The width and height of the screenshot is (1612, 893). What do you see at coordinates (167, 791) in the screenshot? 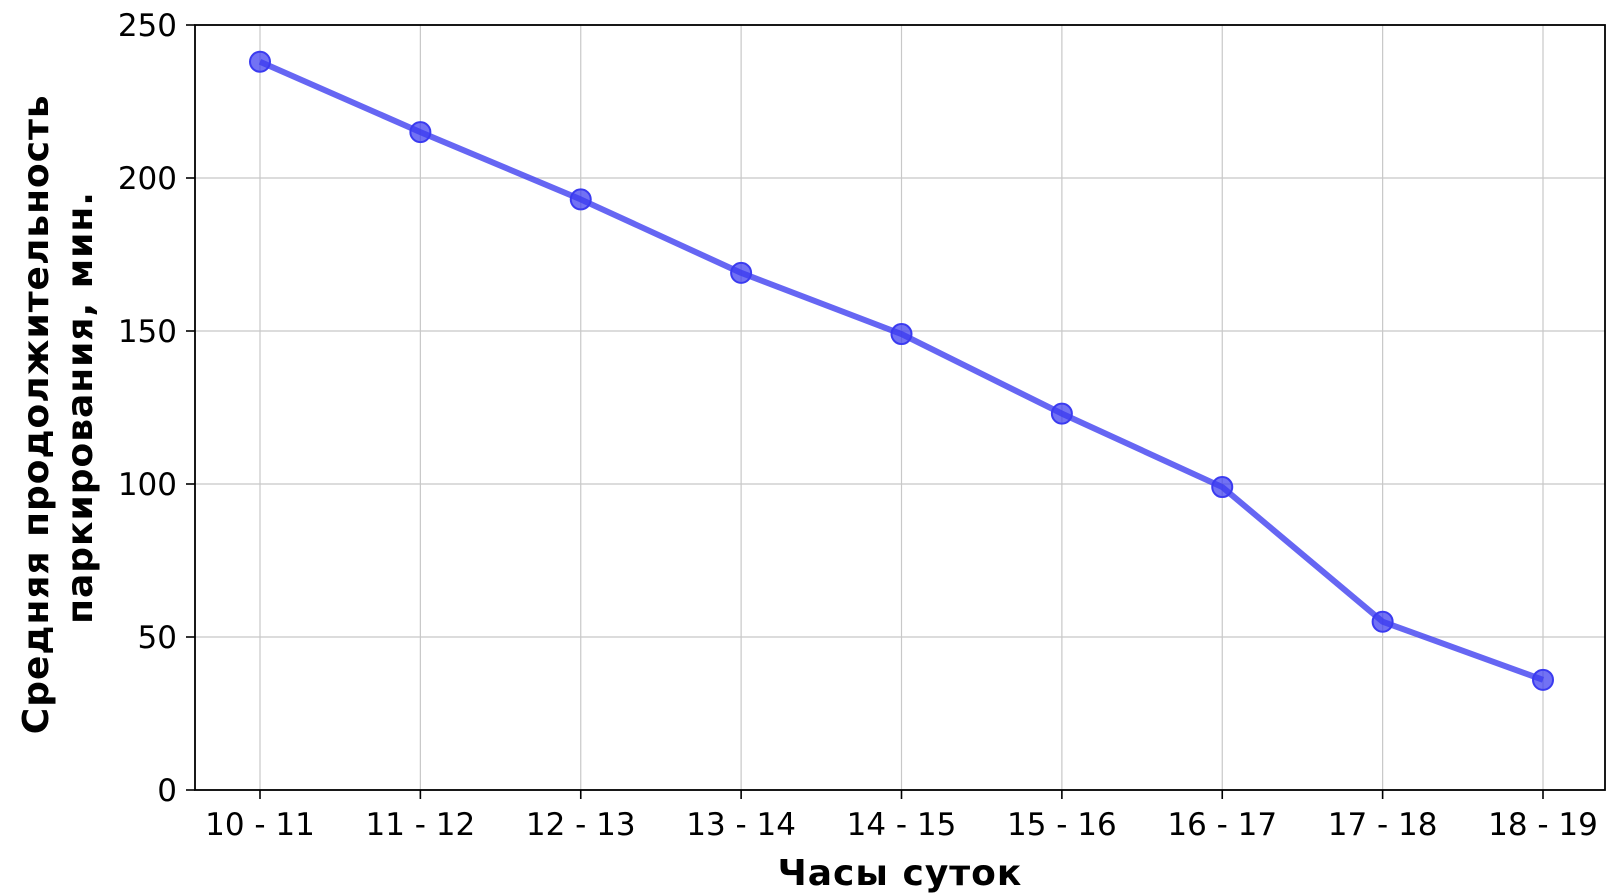
I see `y-tick-label: 0` at bounding box center [167, 791].